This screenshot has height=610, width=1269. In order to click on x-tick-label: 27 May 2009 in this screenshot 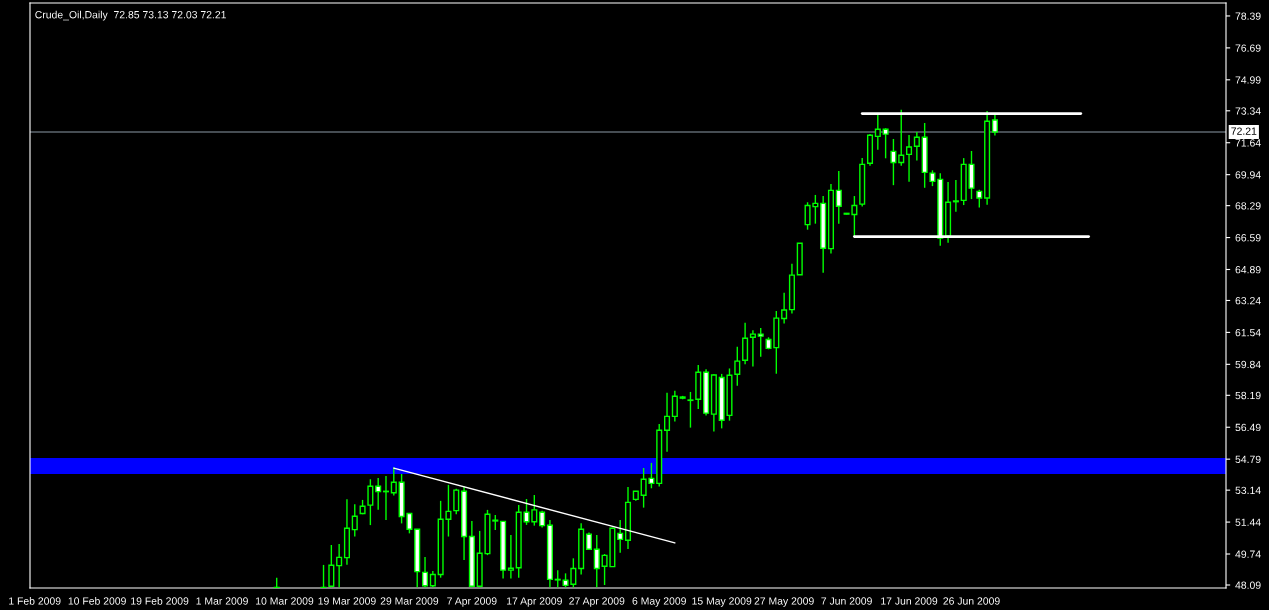, I will do `click(784, 602)`.